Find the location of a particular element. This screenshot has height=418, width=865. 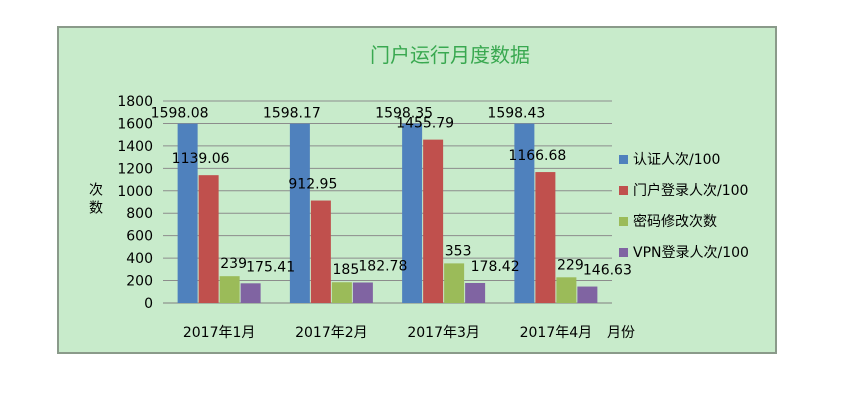

y-tick-label: 0 is located at coordinates (148, 304).